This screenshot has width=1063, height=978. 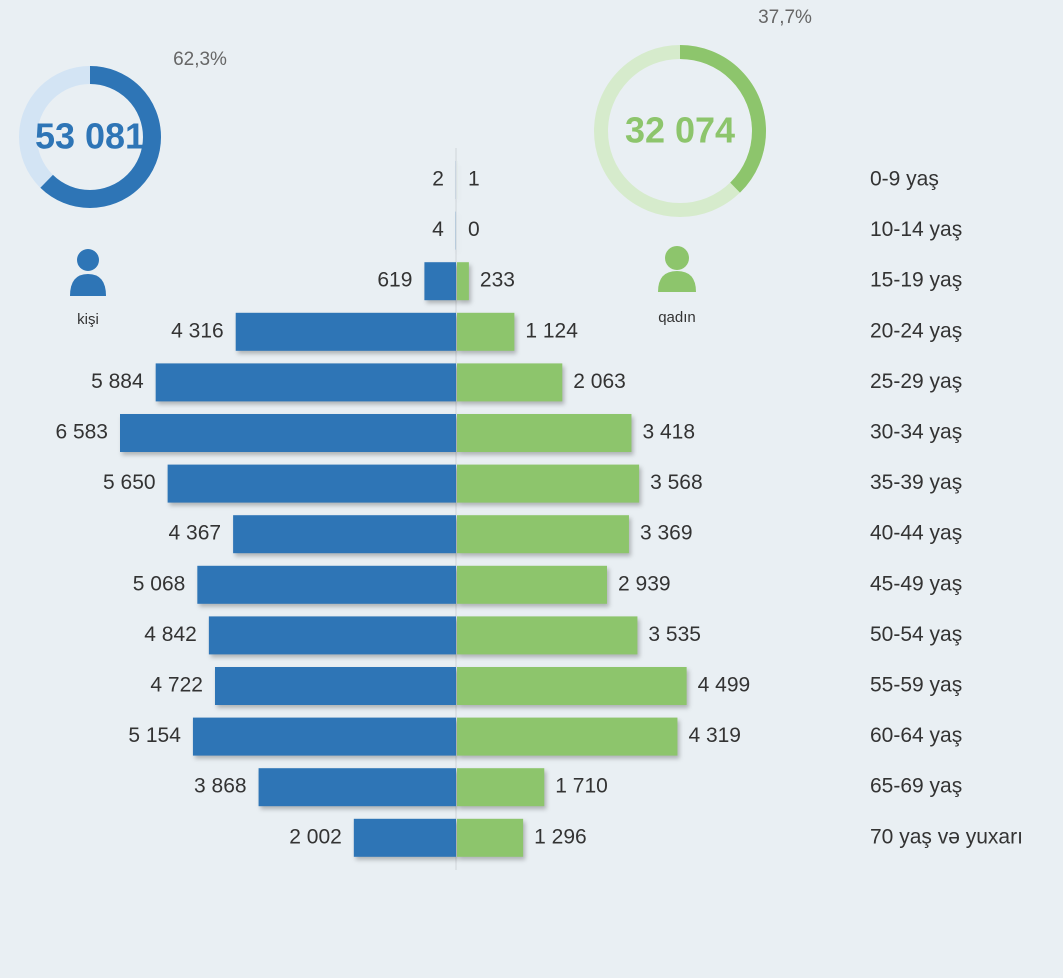 What do you see at coordinates (88, 272) in the screenshot?
I see `male-icon` at bounding box center [88, 272].